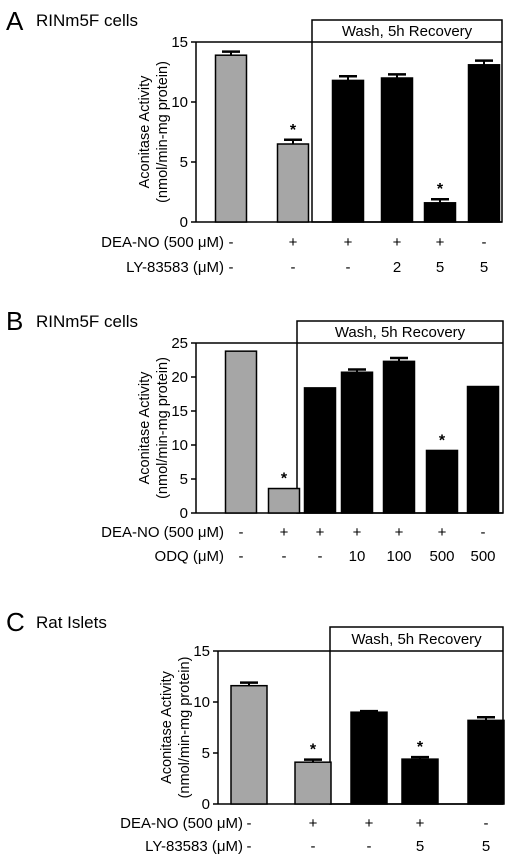 The width and height of the screenshot is (520, 858). I want to click on panel-a-ytick-label-0: 0, so click(184, 222).